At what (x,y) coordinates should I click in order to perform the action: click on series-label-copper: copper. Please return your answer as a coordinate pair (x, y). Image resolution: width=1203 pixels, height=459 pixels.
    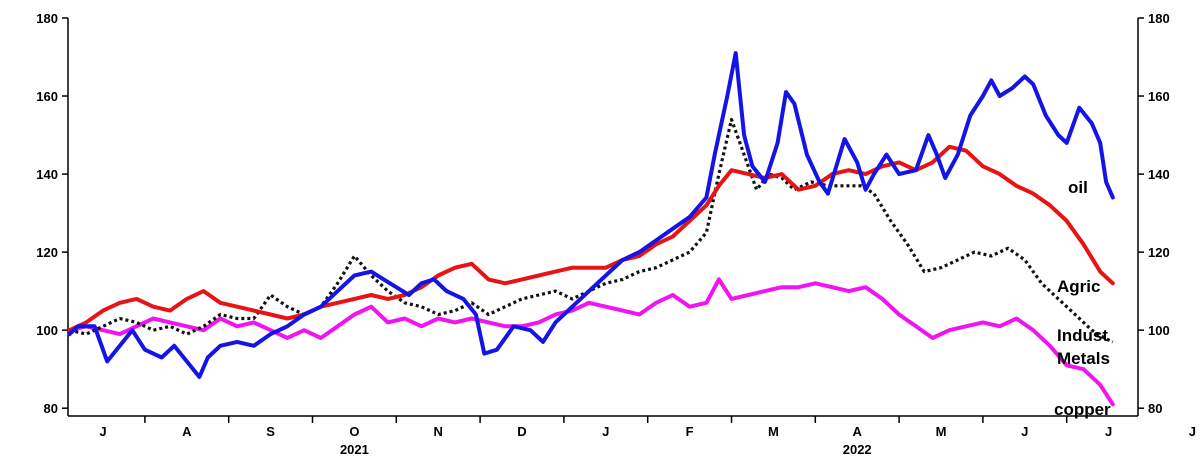
    Looking at the image, I should click on (1082, 409).